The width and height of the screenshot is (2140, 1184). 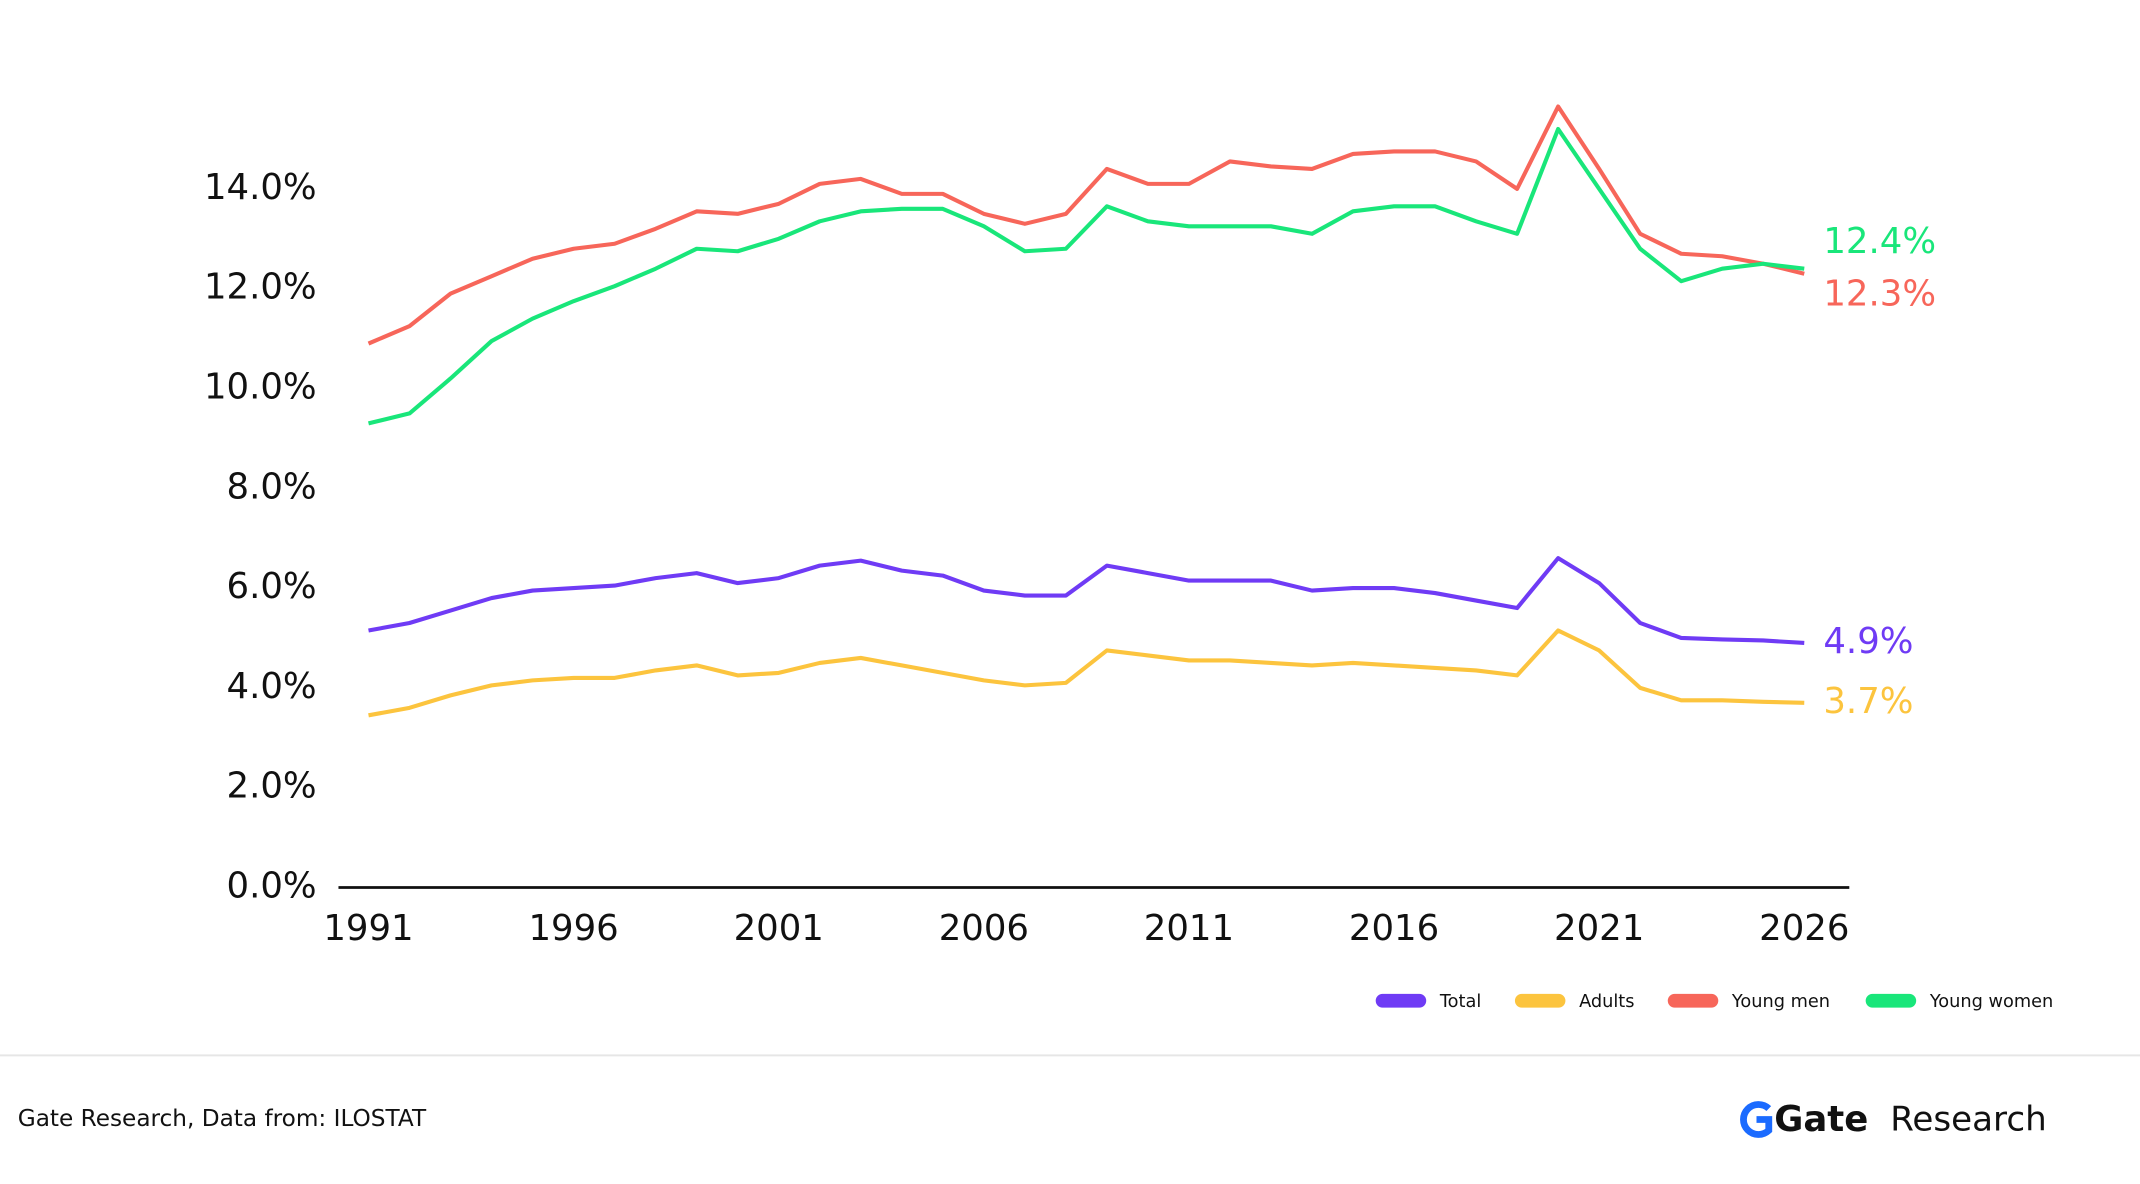 What do you see at coordinates (1780, 1002) in the screenshot?
I see `legend-label: Young men` at bounding box center [1780, 1002].